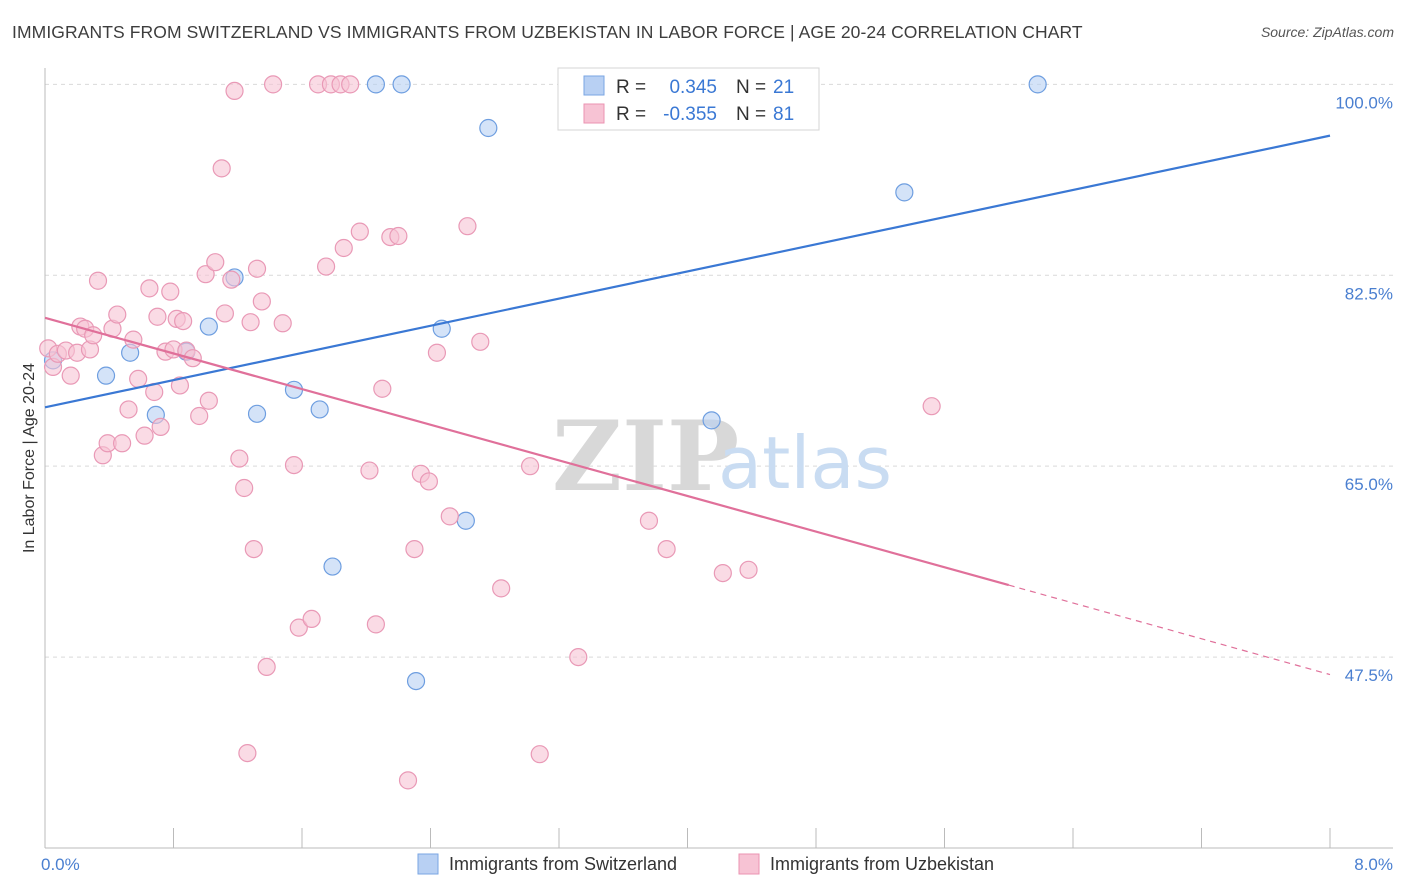  I want to click on legend-swatch-pink, so click(594, 113).